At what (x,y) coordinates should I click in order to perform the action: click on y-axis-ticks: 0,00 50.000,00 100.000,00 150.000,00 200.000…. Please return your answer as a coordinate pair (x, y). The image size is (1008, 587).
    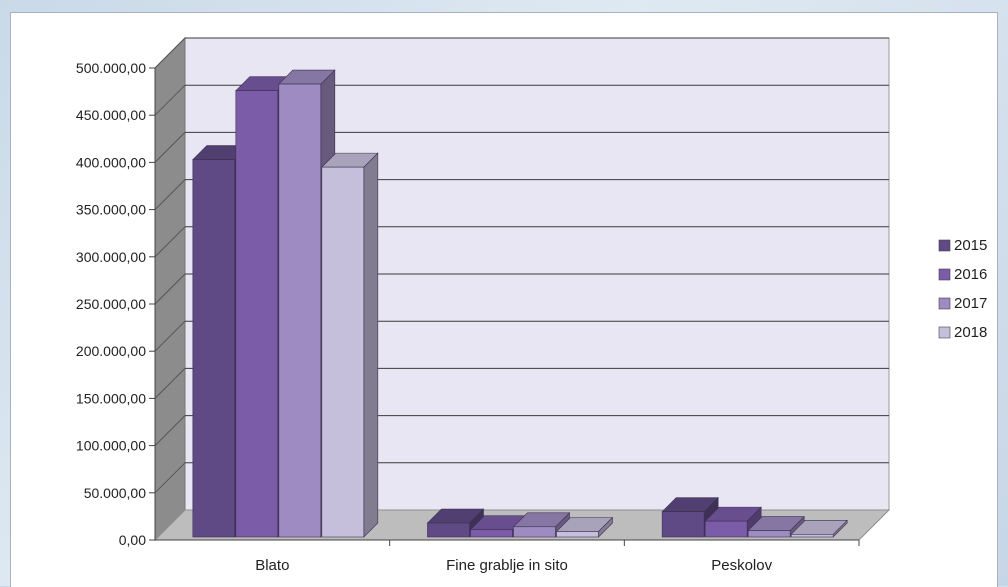
    Looking at the image, I should click on (116, 304).